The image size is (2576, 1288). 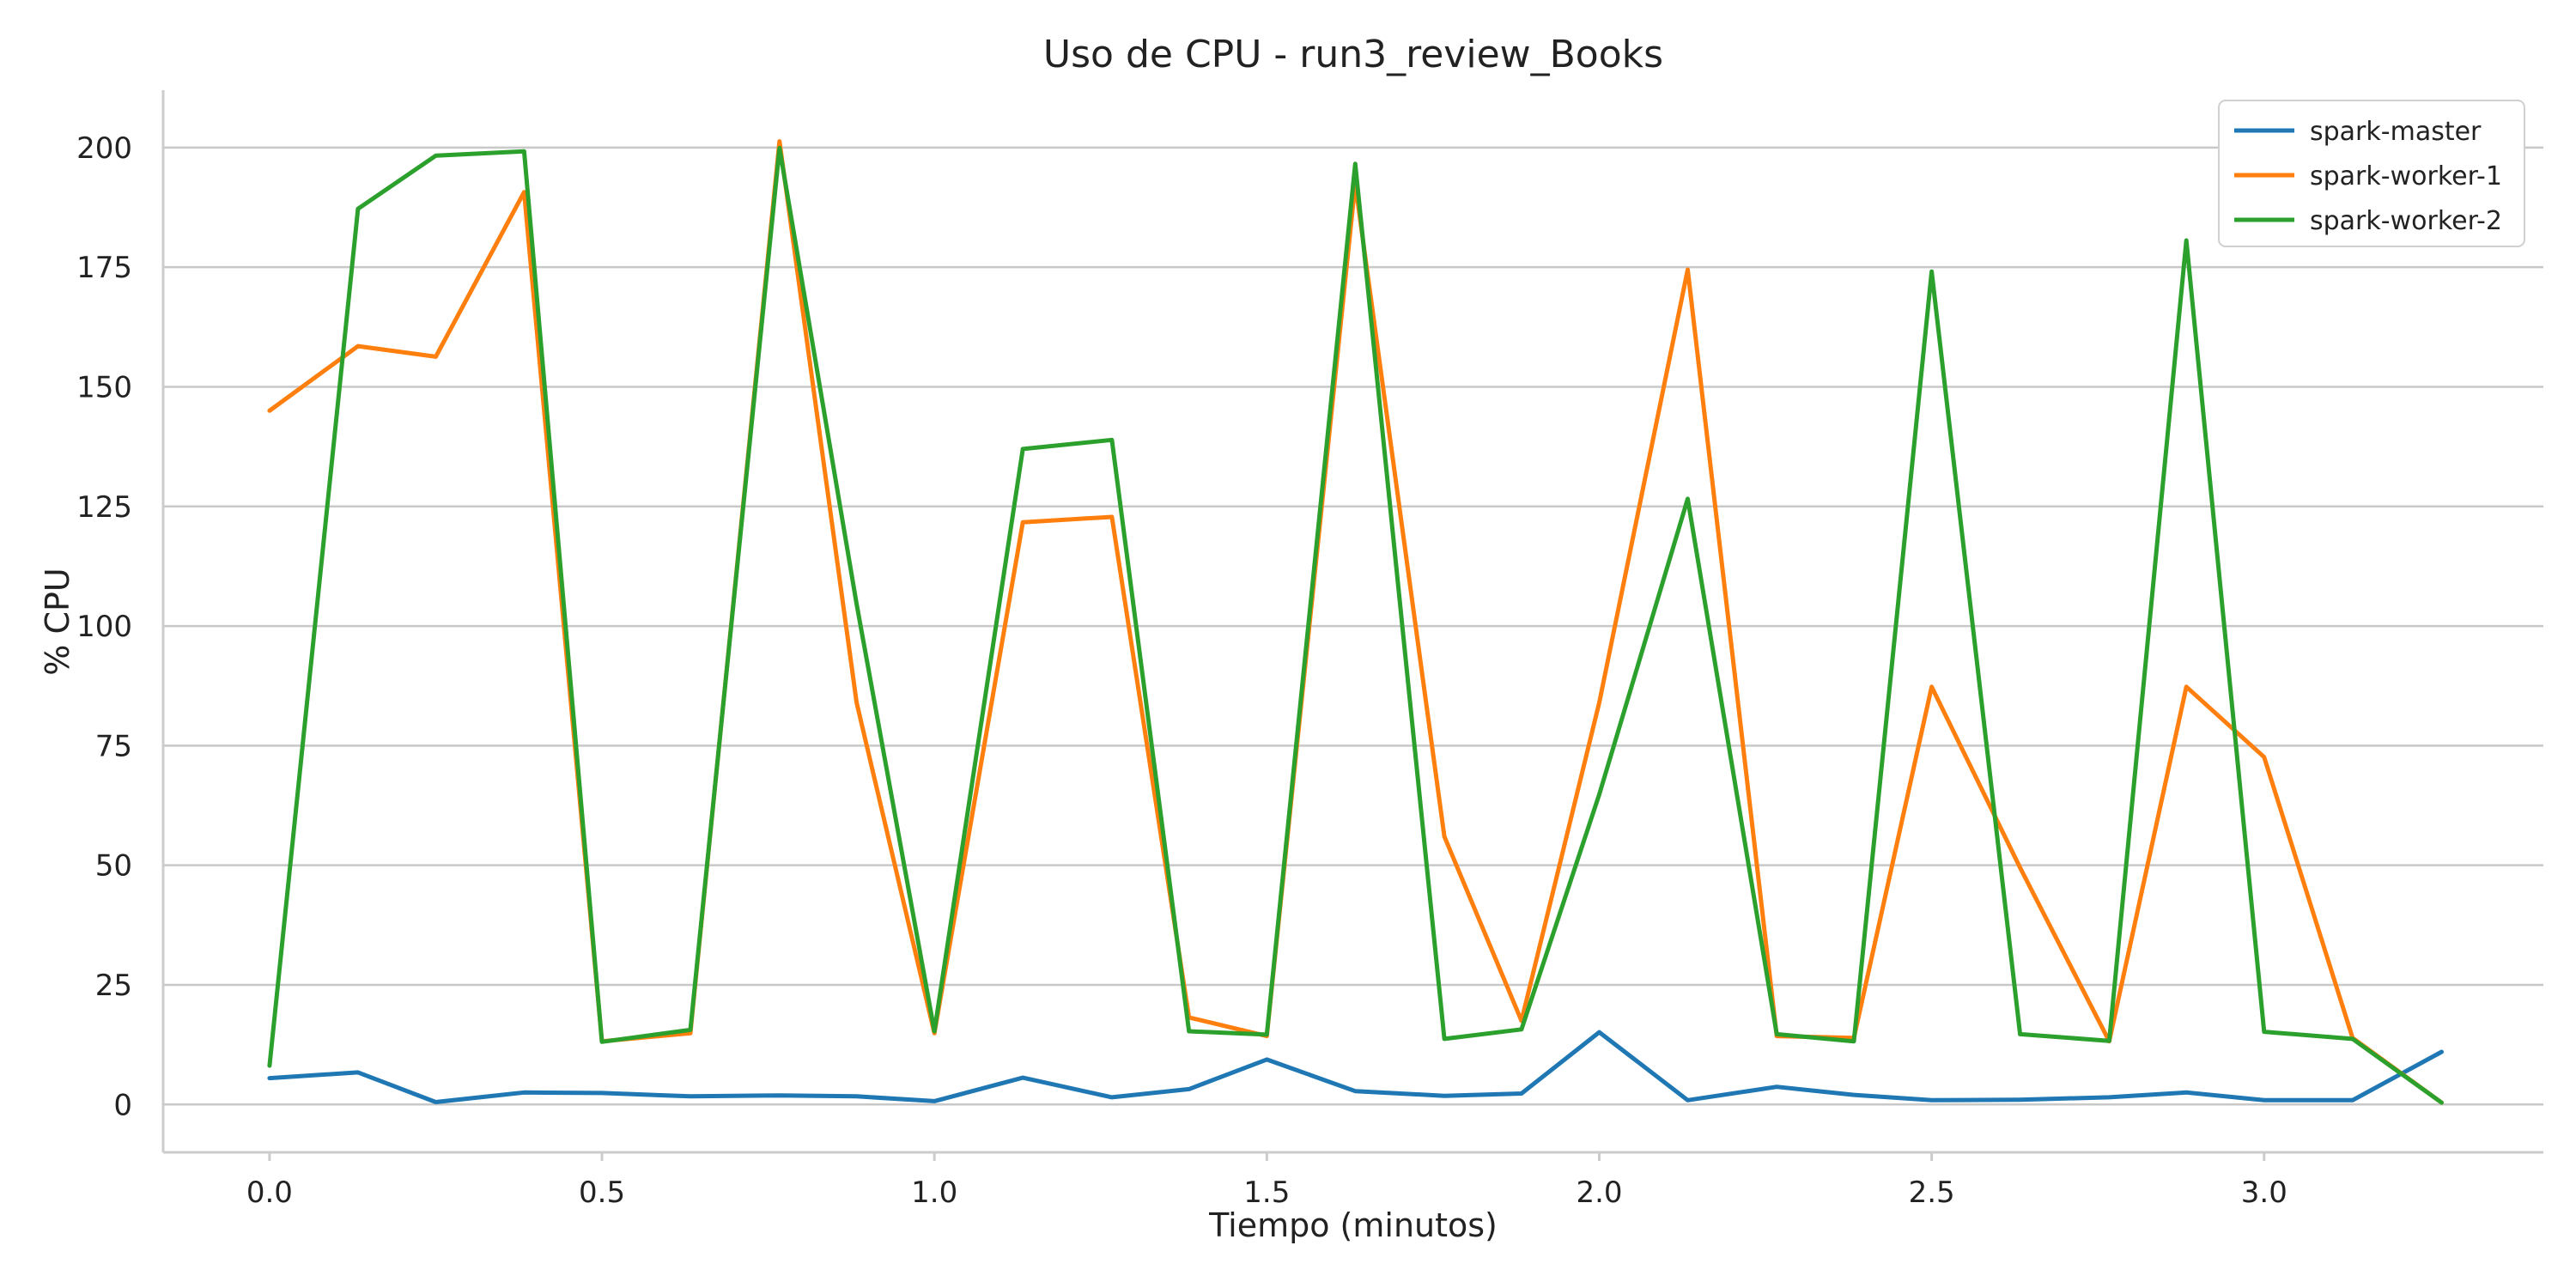 What do you see at coordinates (269, 1193) in the screenshot?
I see `x-tick-label: 0.0` at bounding box center [269, 1193].